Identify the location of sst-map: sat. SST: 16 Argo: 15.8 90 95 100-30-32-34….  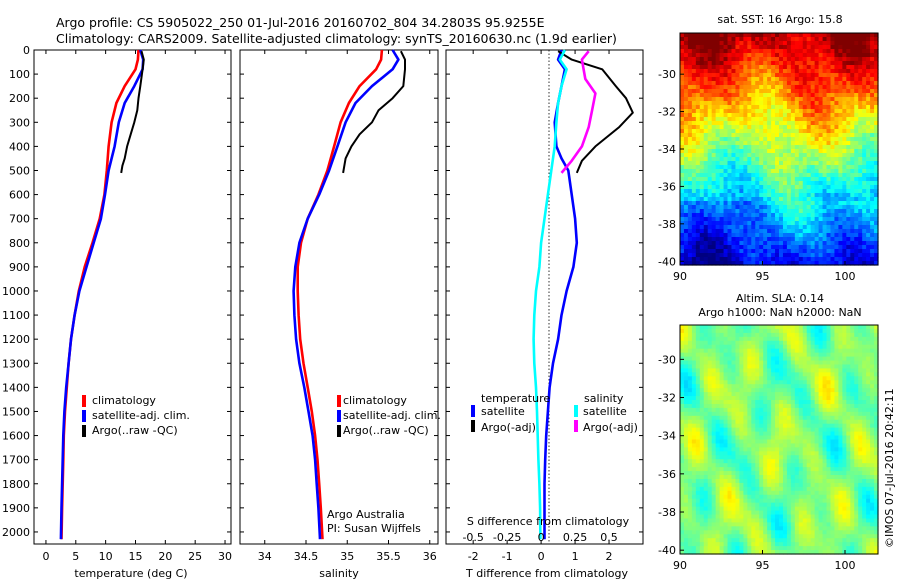
(768, 148).